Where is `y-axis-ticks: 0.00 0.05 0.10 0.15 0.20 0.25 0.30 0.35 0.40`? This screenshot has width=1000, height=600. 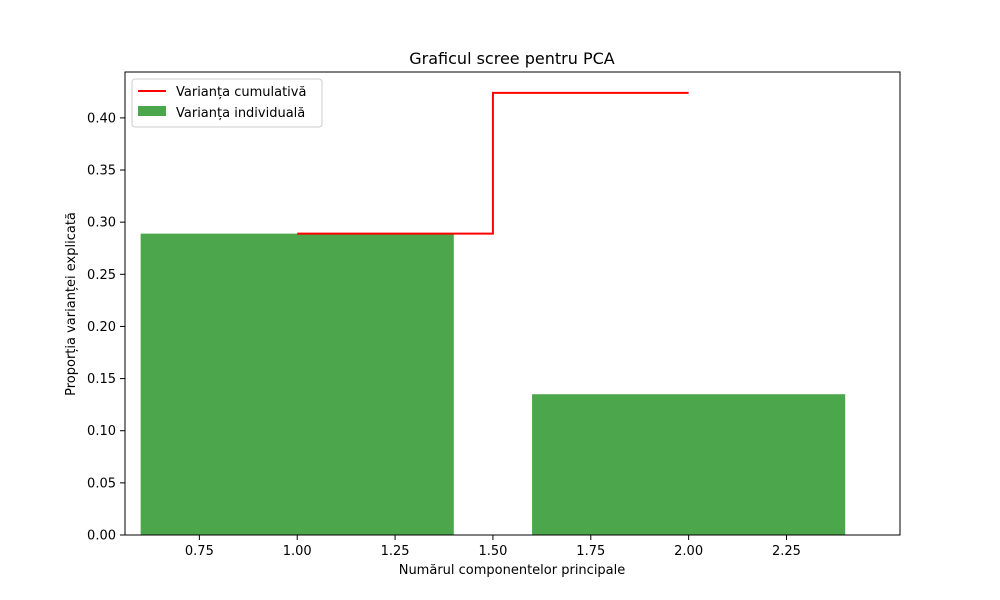 y-axis-ticks: 0.00 0.05 0.10 0.15 0.20 0.25 0.30 0.35 0.40 is located at coordinates (106, 327).